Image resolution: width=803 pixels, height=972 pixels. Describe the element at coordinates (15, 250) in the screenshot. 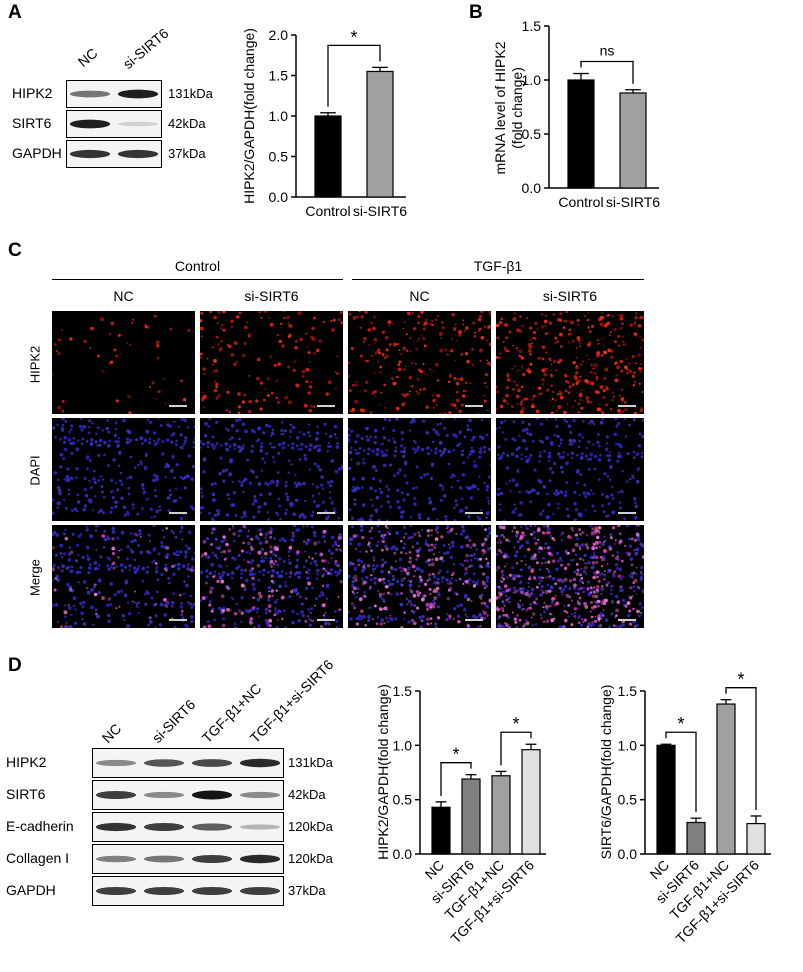

I see `panel-letter-c: C` at that location.